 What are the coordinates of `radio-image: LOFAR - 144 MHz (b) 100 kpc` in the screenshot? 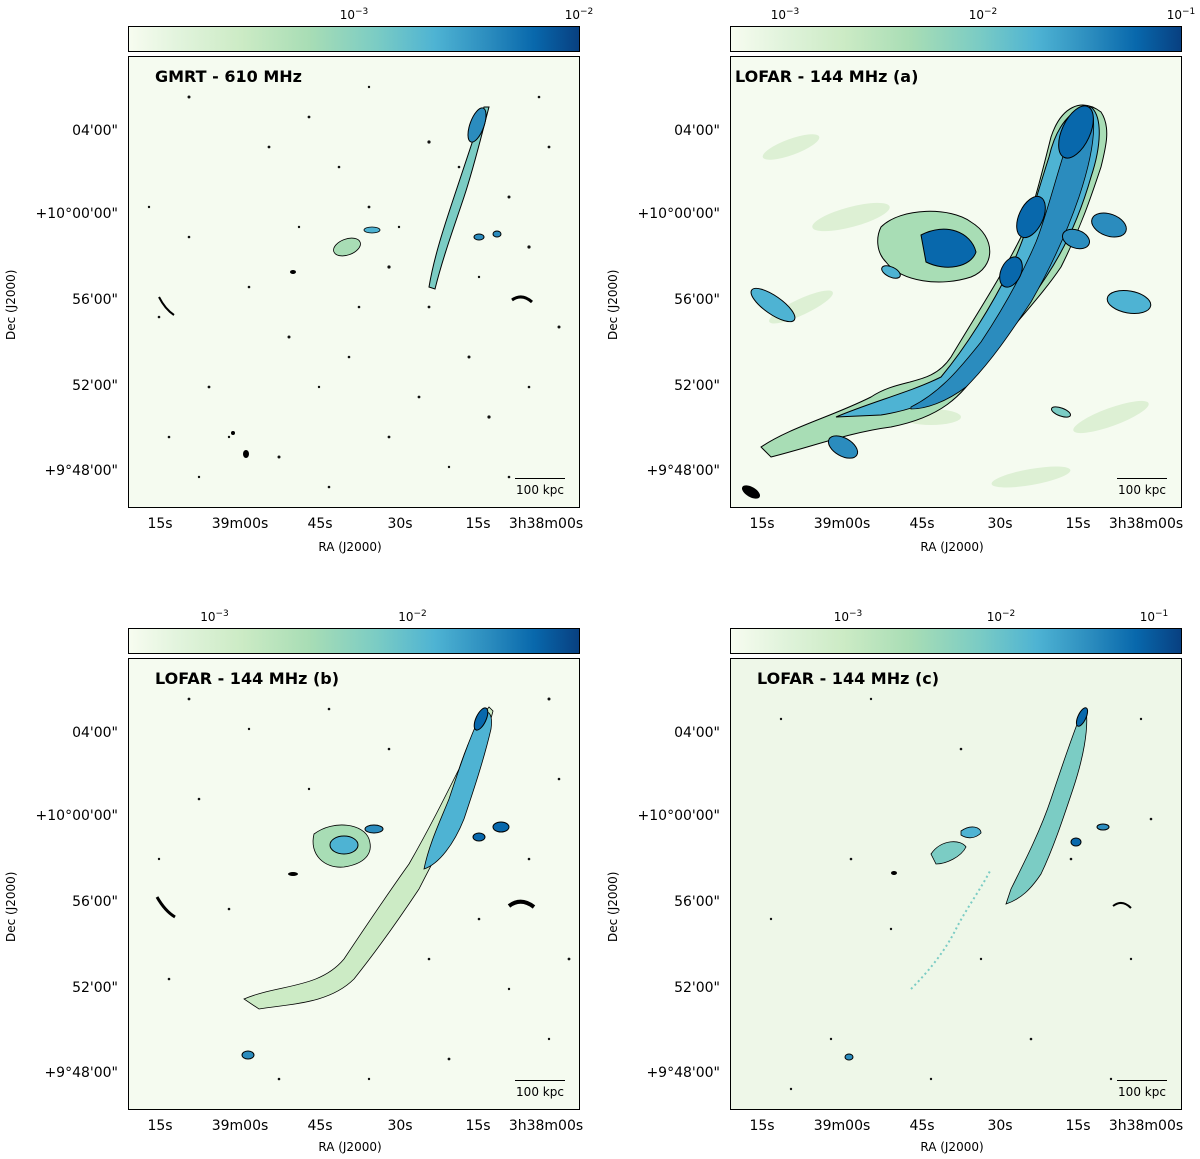 It's located at (354, 884).